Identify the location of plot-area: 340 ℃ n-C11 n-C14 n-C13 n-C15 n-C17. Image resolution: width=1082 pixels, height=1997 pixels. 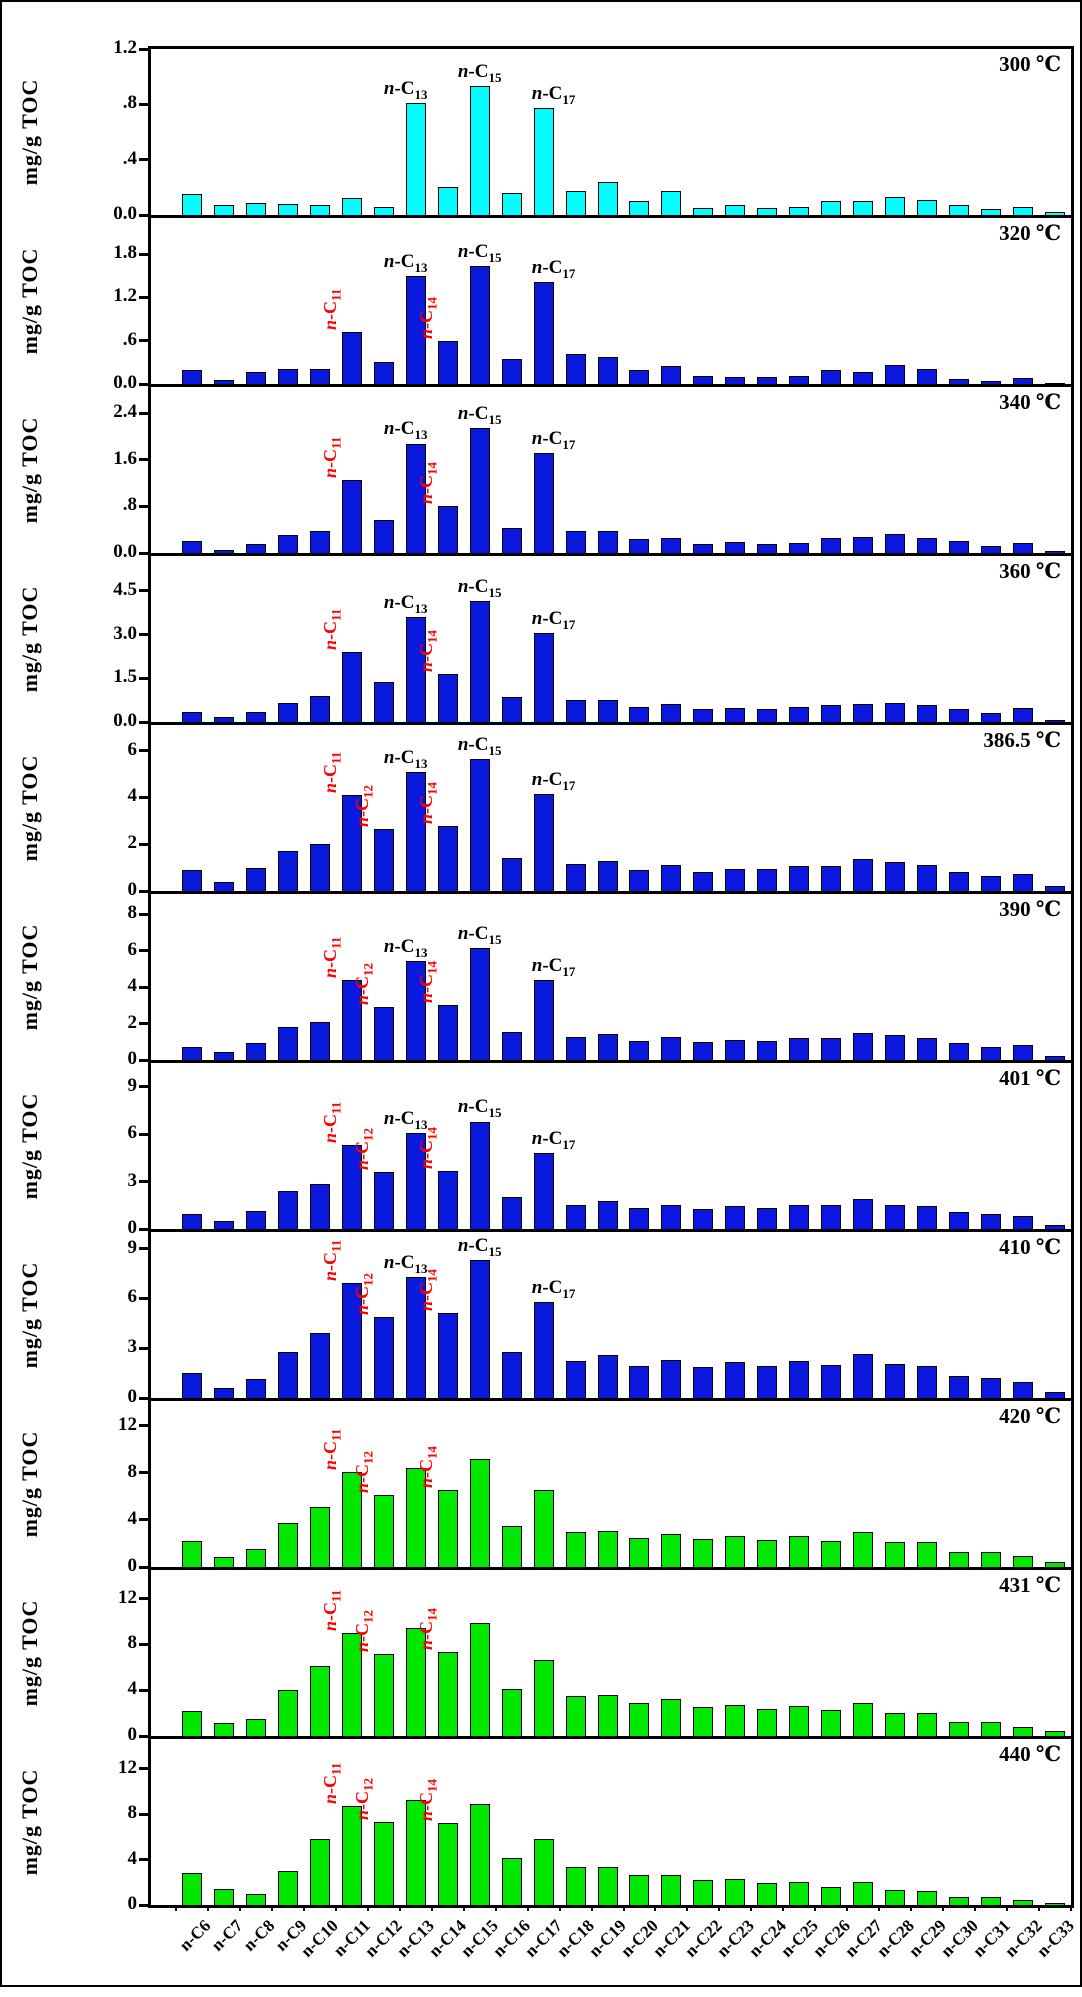
(611, 470).